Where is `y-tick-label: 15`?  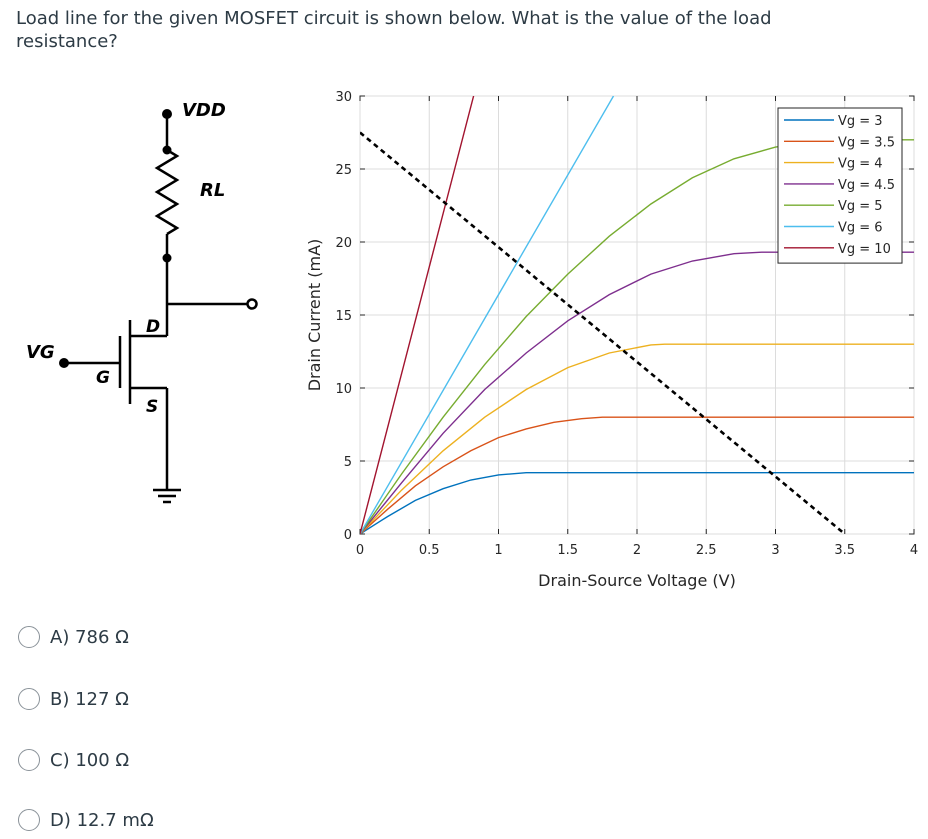
y-tick-label: 15 is located at coordinates (343, 316).